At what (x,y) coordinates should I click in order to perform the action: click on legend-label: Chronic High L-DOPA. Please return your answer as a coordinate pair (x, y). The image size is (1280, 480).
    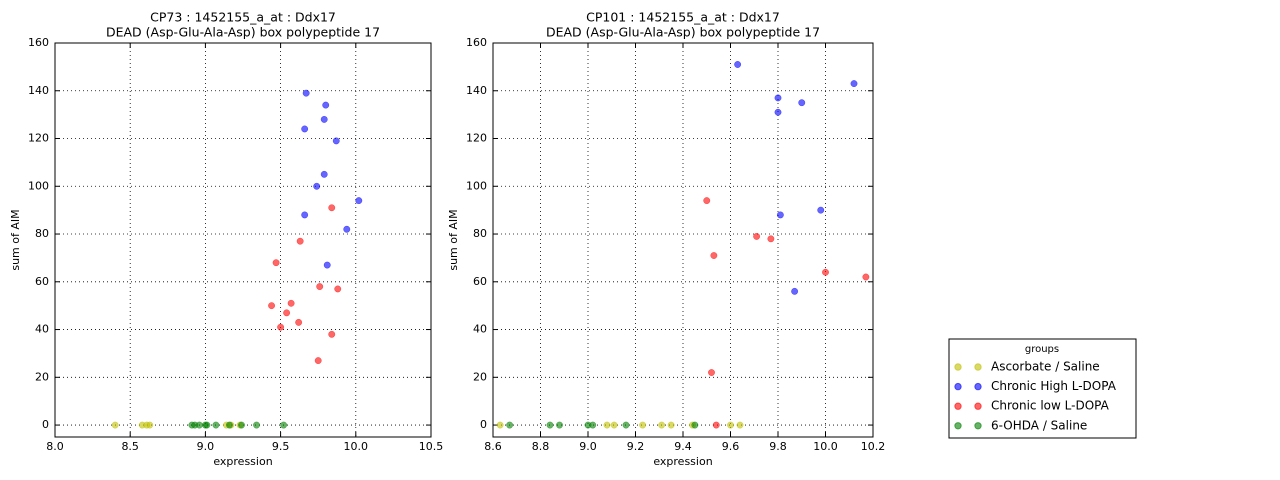
    Looking at the image, I should click on (1054, 386).